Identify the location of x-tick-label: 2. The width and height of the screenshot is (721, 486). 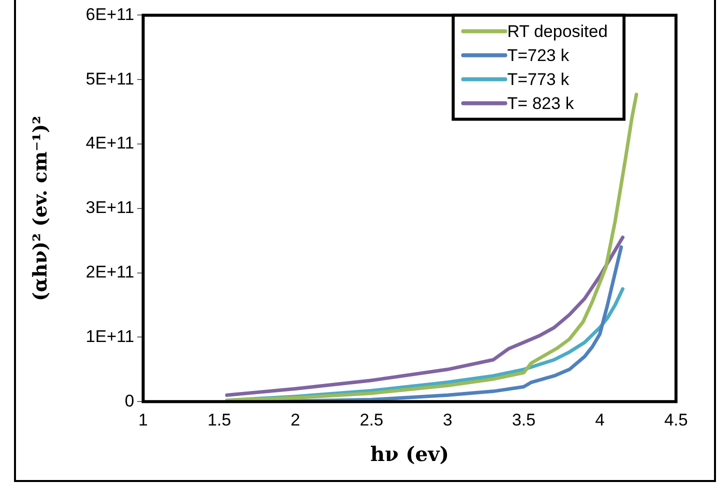
(295, 420).